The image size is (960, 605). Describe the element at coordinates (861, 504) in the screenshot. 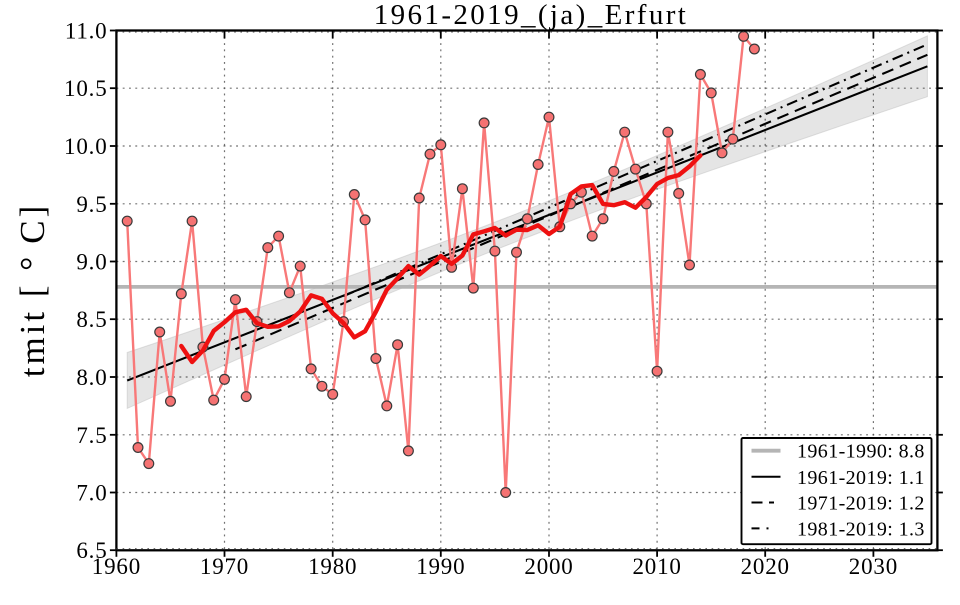

I see `svg-text: 1971-2019: 1.2` at that location.